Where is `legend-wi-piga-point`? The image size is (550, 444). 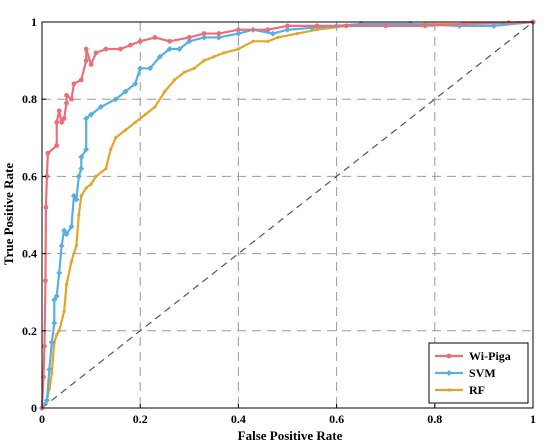
legend-wi-piga-point is located at coordinates (449, 356).